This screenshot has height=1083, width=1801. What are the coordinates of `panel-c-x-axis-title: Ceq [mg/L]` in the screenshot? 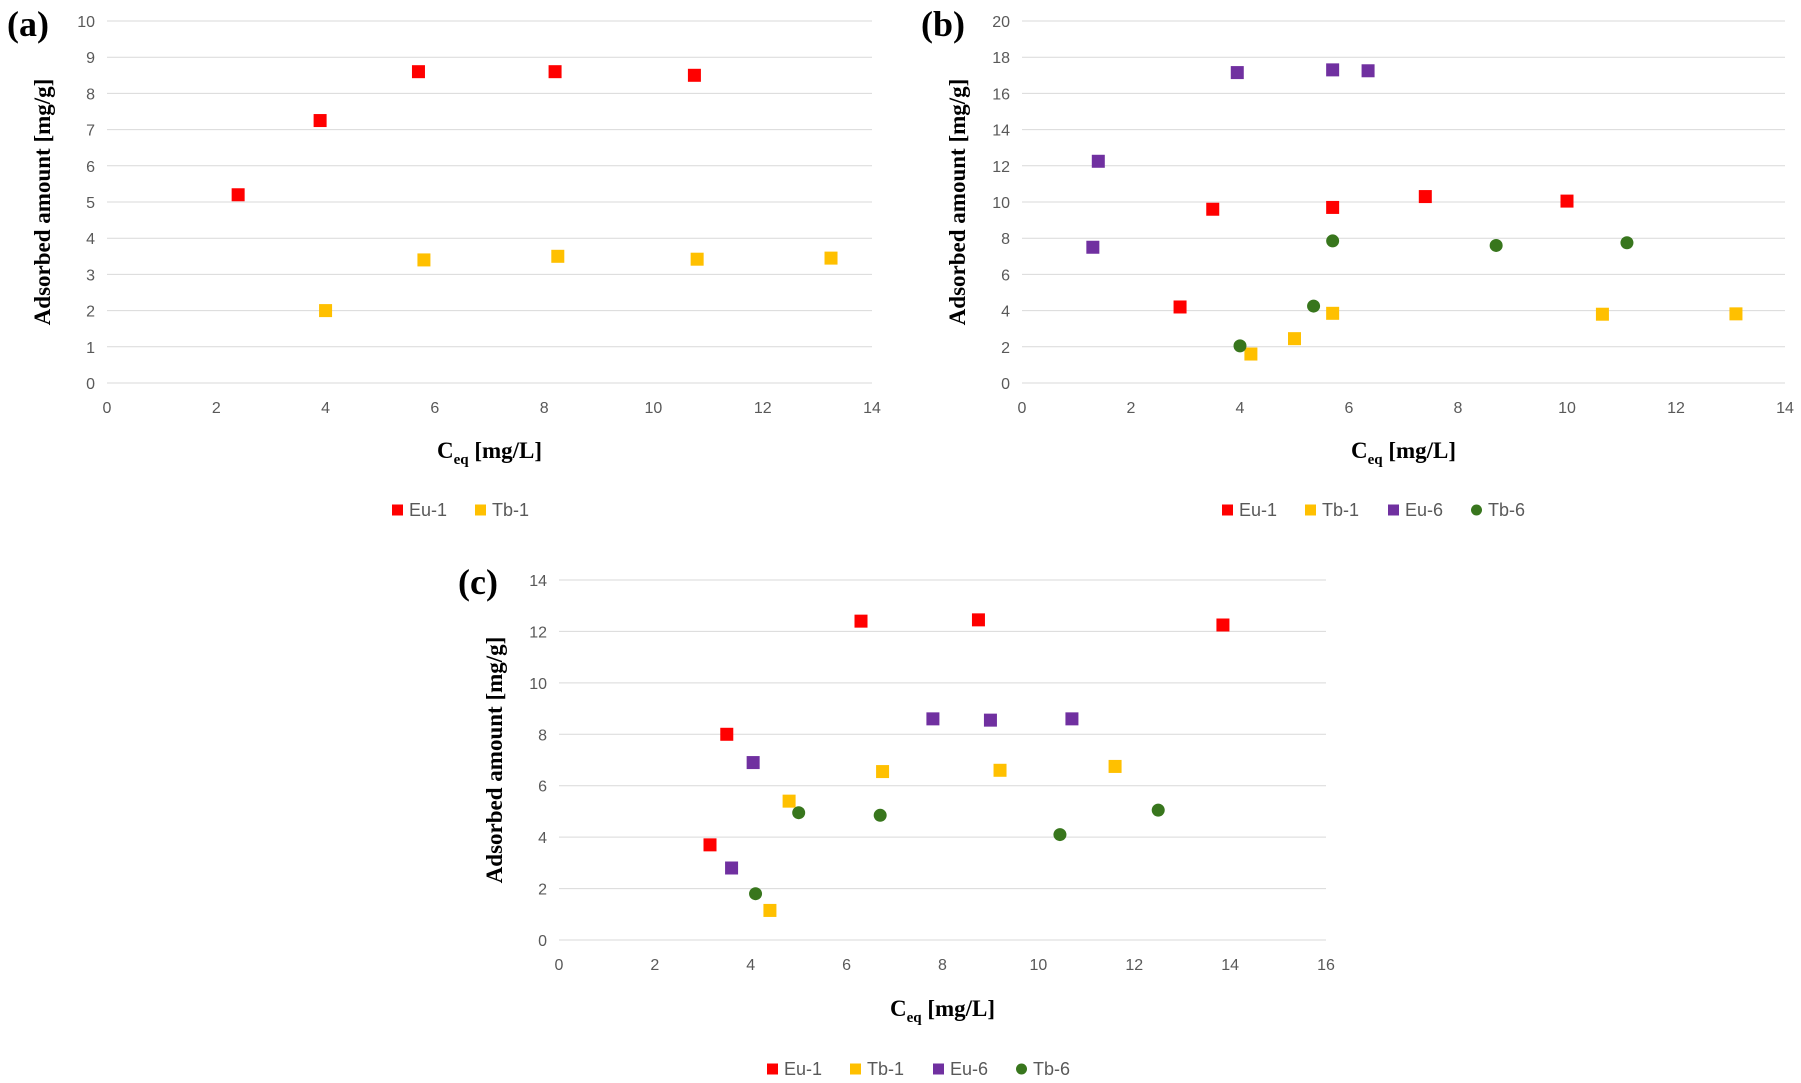 It's located at (942, 1011).